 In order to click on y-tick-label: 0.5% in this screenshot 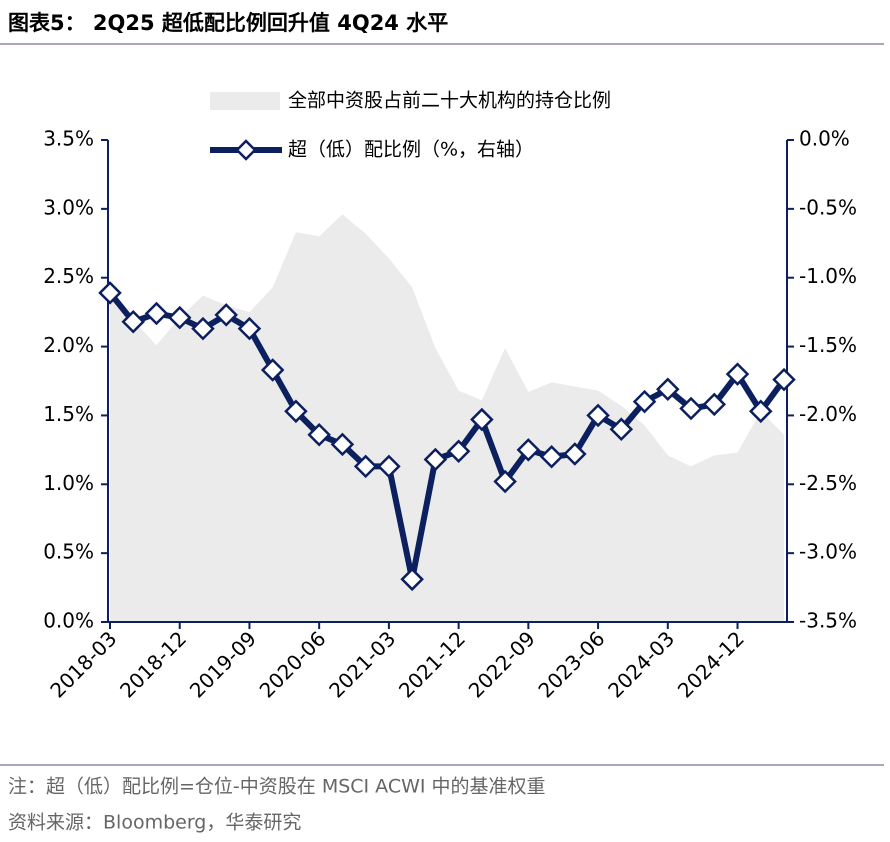, I will do `click(68, 552)`.